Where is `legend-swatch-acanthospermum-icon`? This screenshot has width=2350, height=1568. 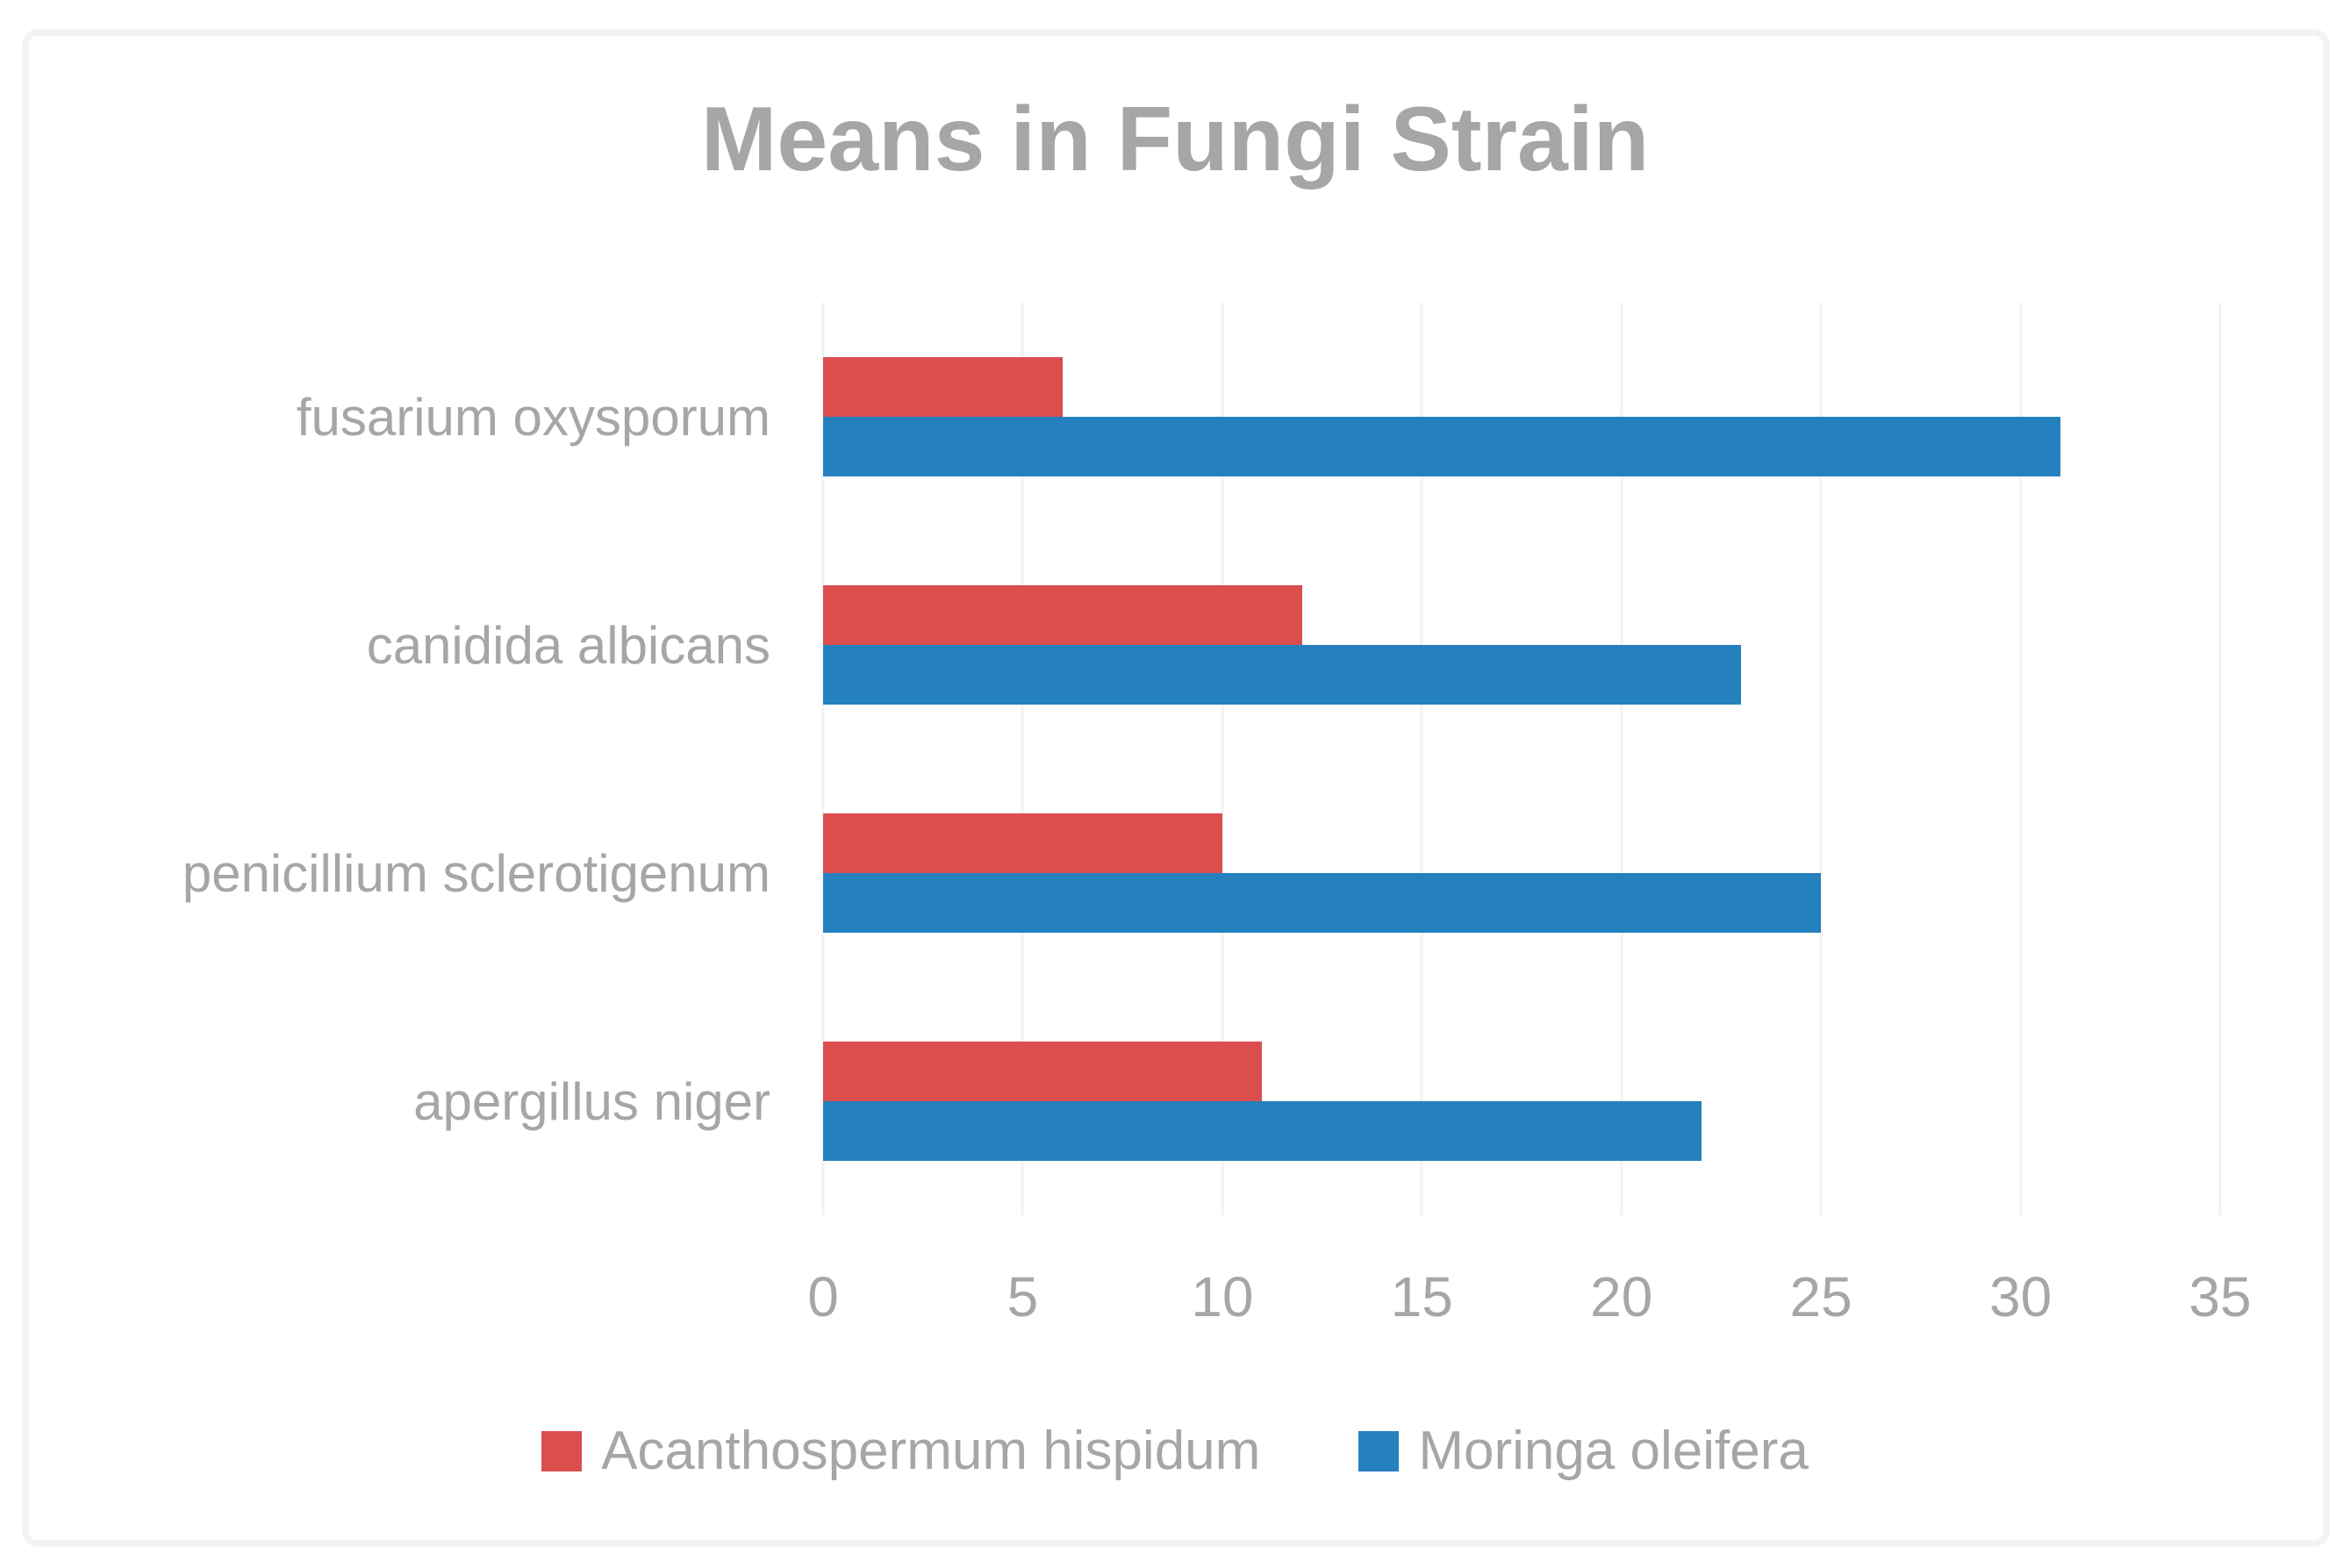 legend-swatch-acanthospermum-icon is located at coordinates (562, 1450).